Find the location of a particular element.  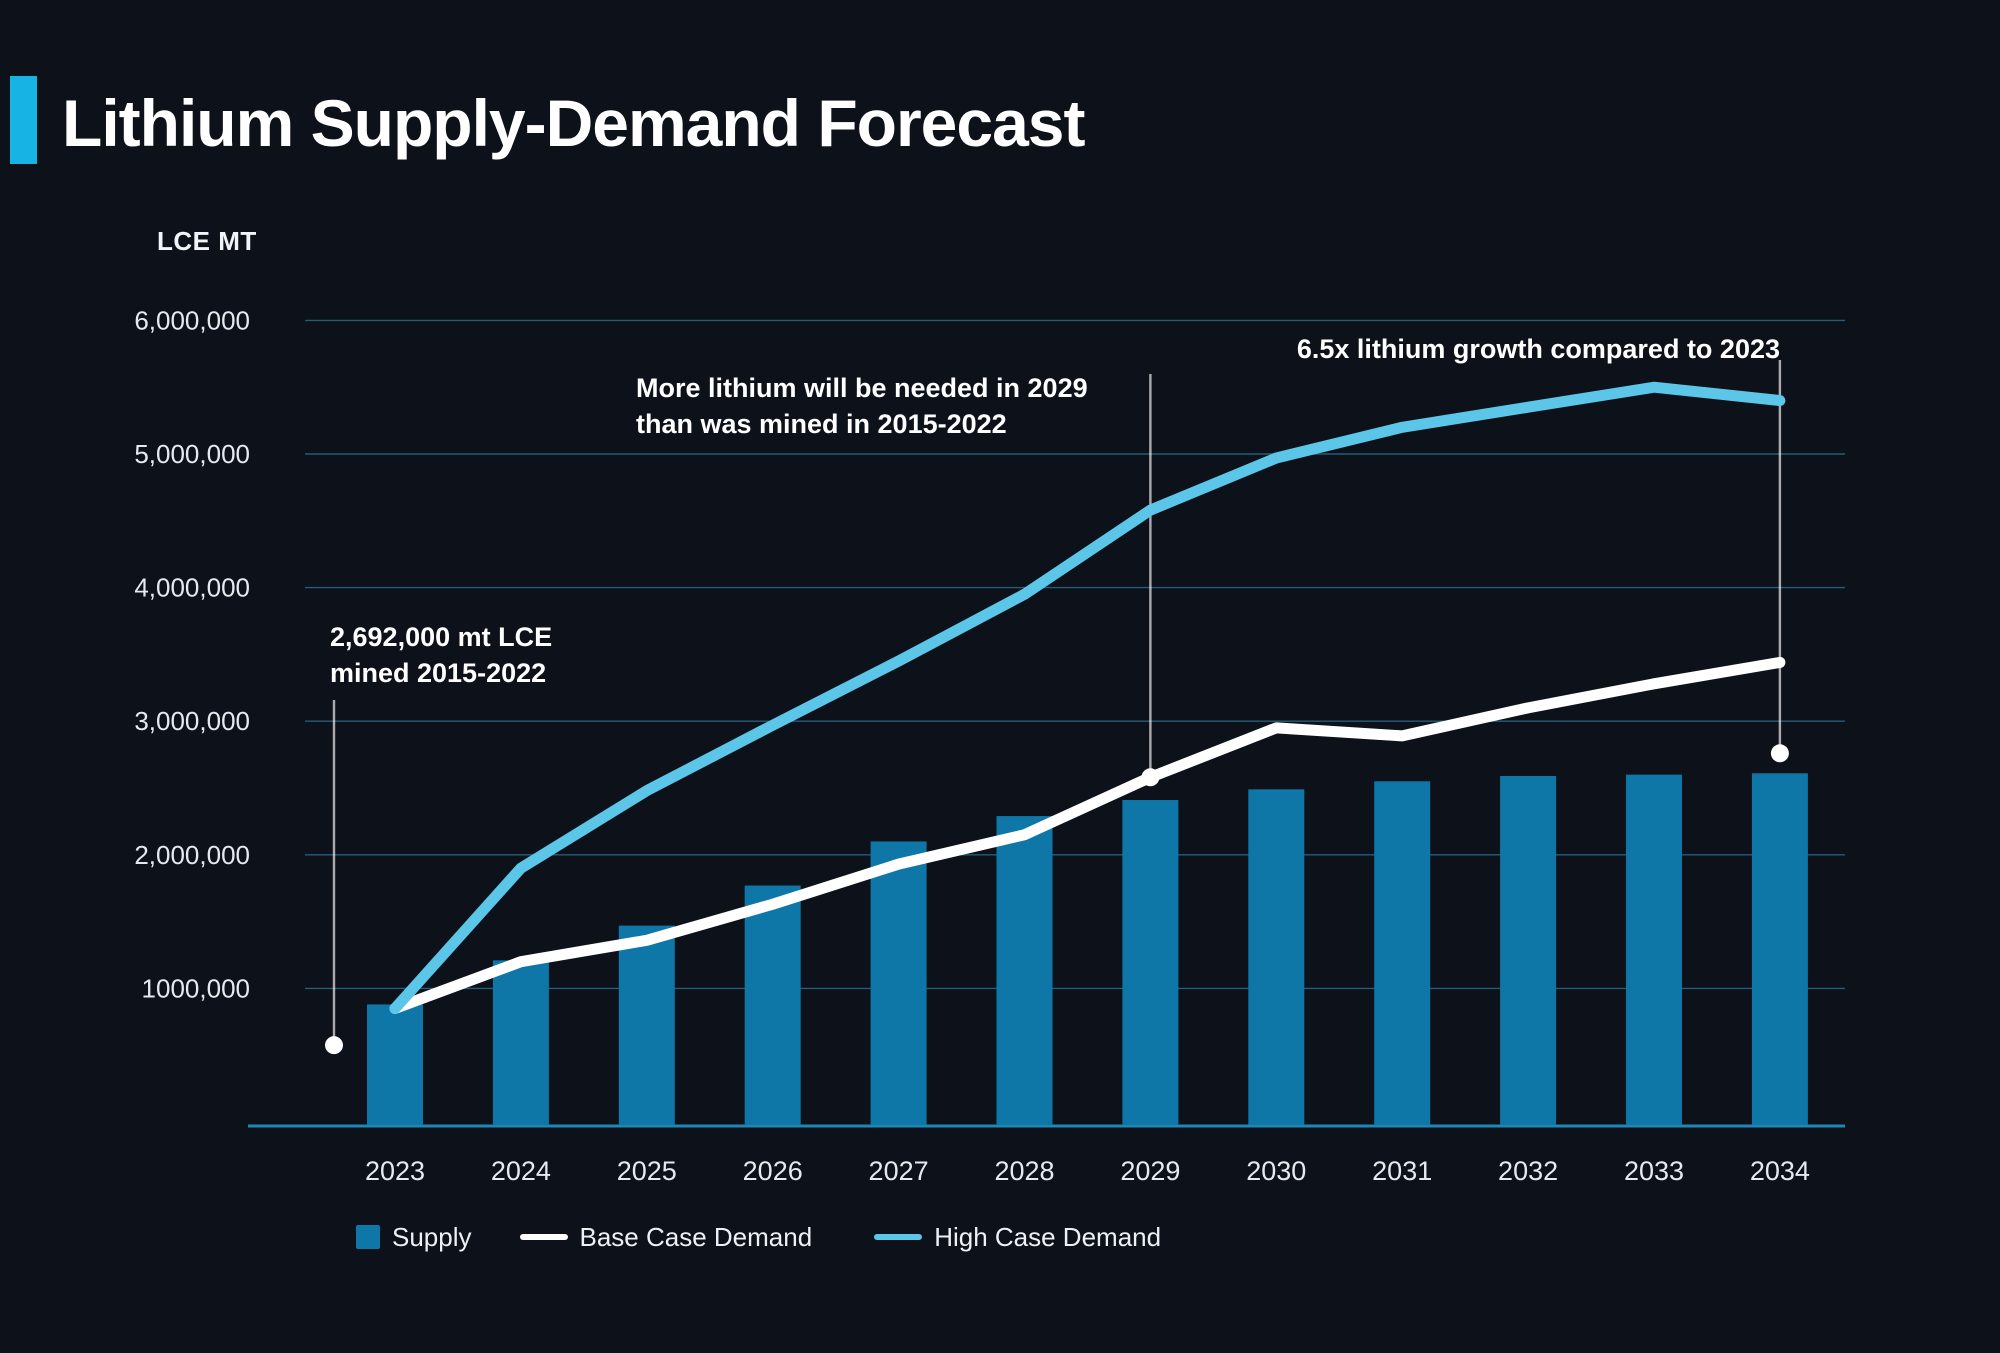

x-tick-label: 2025 is located at coordinates (647, 1171).